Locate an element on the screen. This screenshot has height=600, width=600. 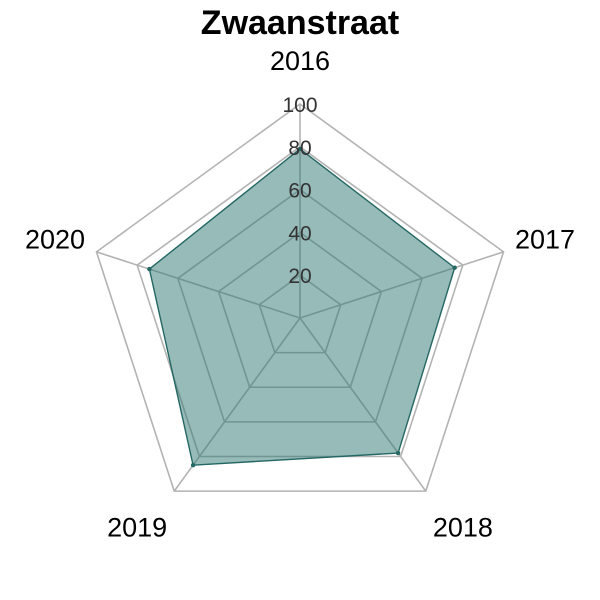
category-label: 2020 is located at coordinates (55, 239).